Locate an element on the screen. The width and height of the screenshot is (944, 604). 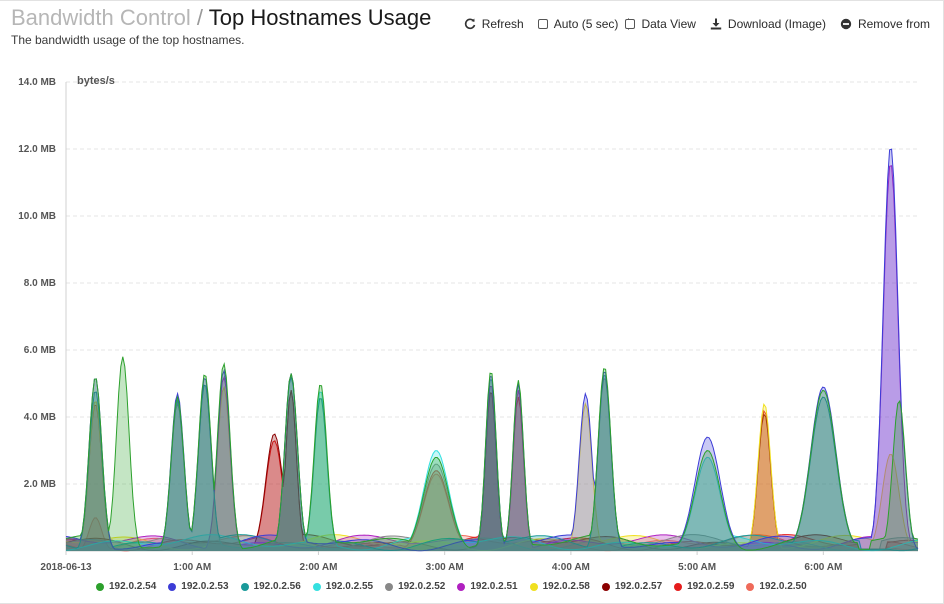
legend-item: 192.0.2.54 is located at coordinates (126, 586).